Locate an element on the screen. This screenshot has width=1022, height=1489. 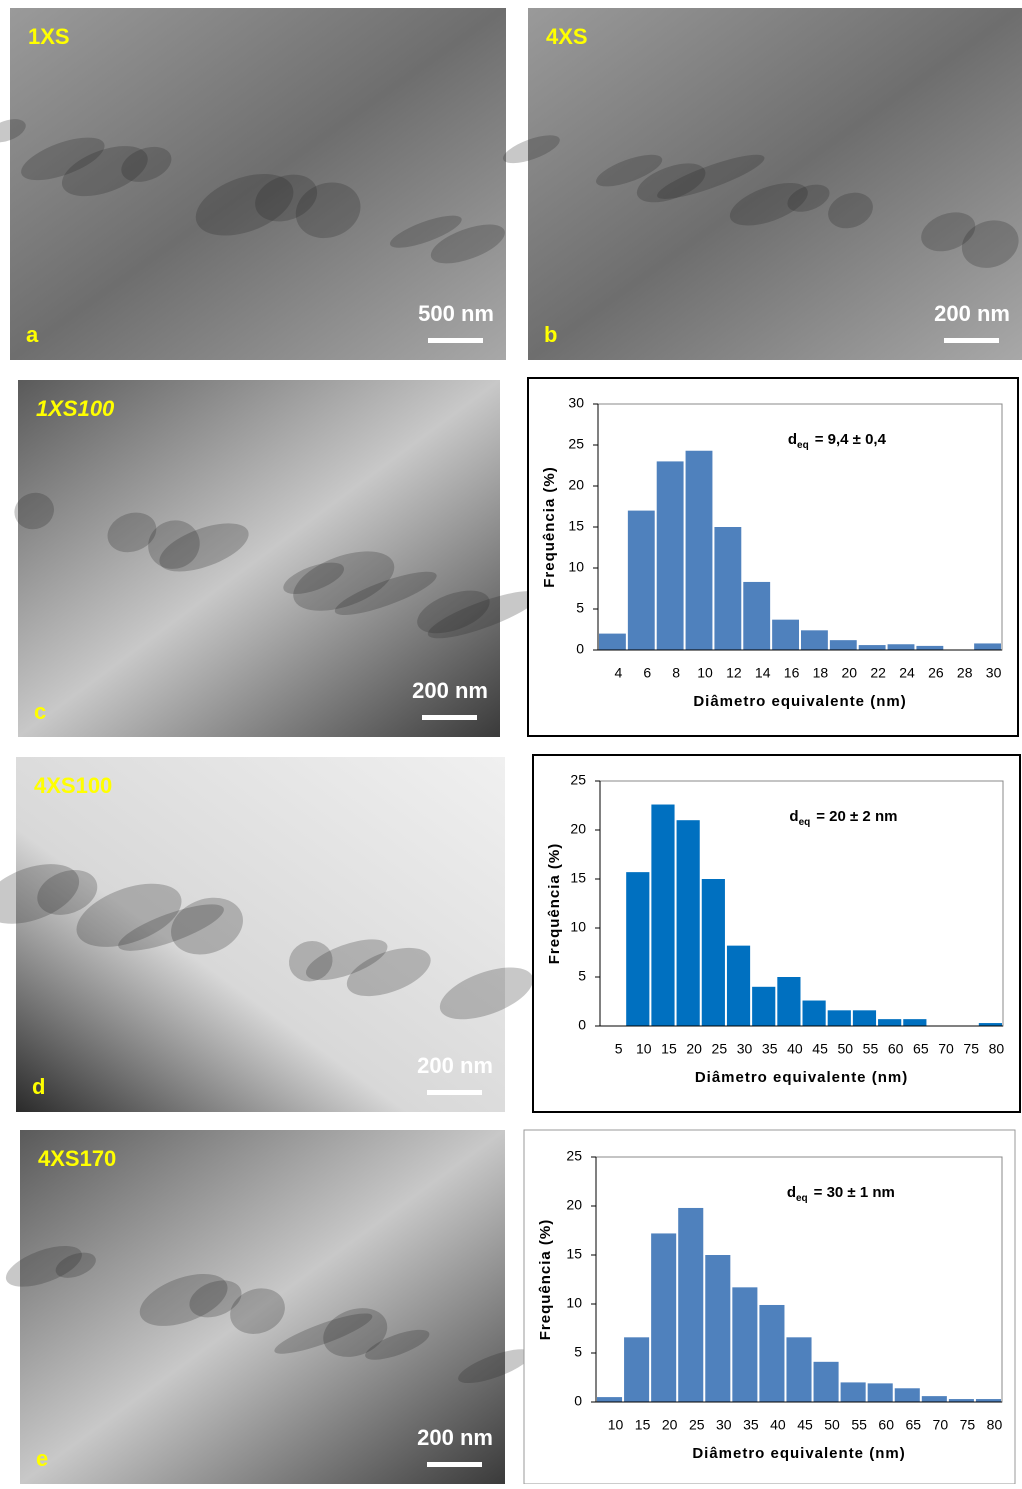
panel-letter: c is located at coordinates (40, 711).